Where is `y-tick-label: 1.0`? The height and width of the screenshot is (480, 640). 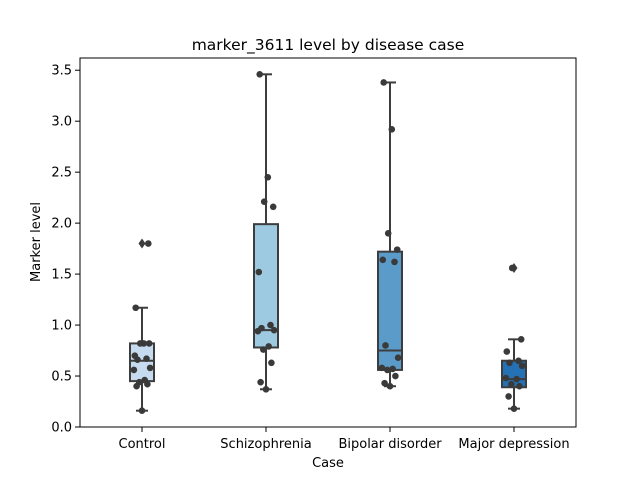
y-tick-label: 1.0 is located at coordinates (61, 326).